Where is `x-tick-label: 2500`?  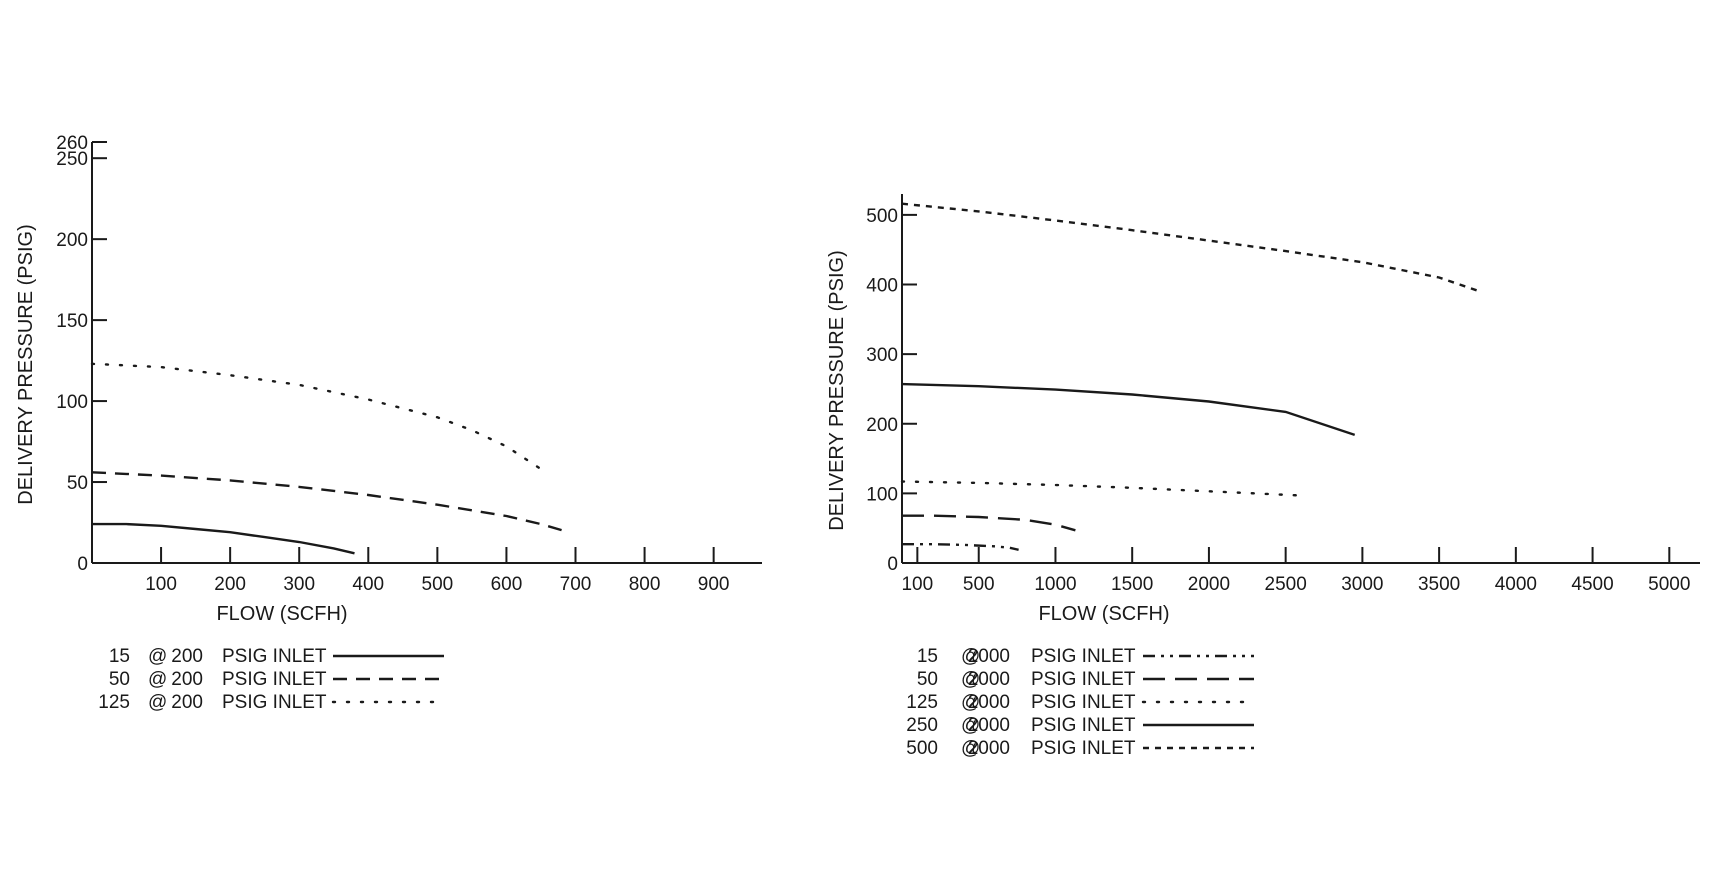 x-tick-label: 2500 is located at coordinates (1286, 584).